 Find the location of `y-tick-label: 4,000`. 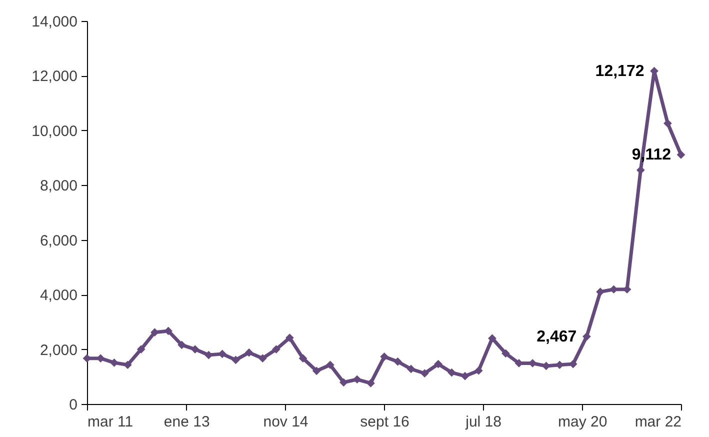

y-tick-label: 4,000 is located at coordinates (59, 295).